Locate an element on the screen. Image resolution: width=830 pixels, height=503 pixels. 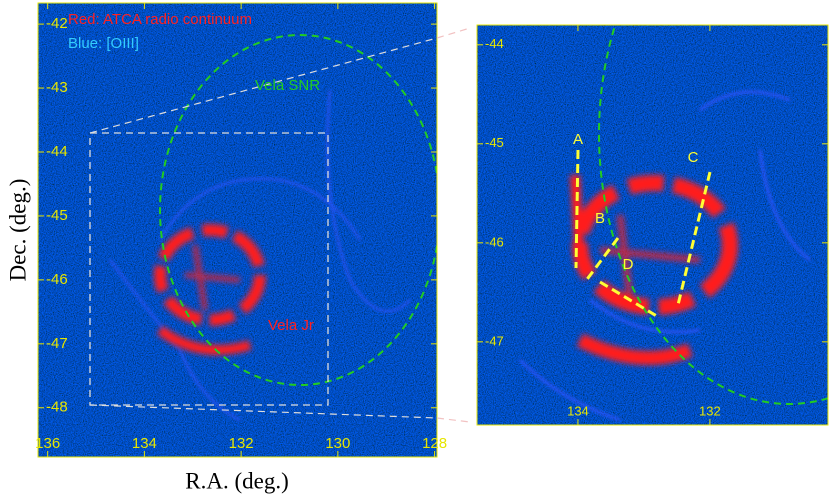
annotation: Vela Jr is located at coordinates (291, 325).